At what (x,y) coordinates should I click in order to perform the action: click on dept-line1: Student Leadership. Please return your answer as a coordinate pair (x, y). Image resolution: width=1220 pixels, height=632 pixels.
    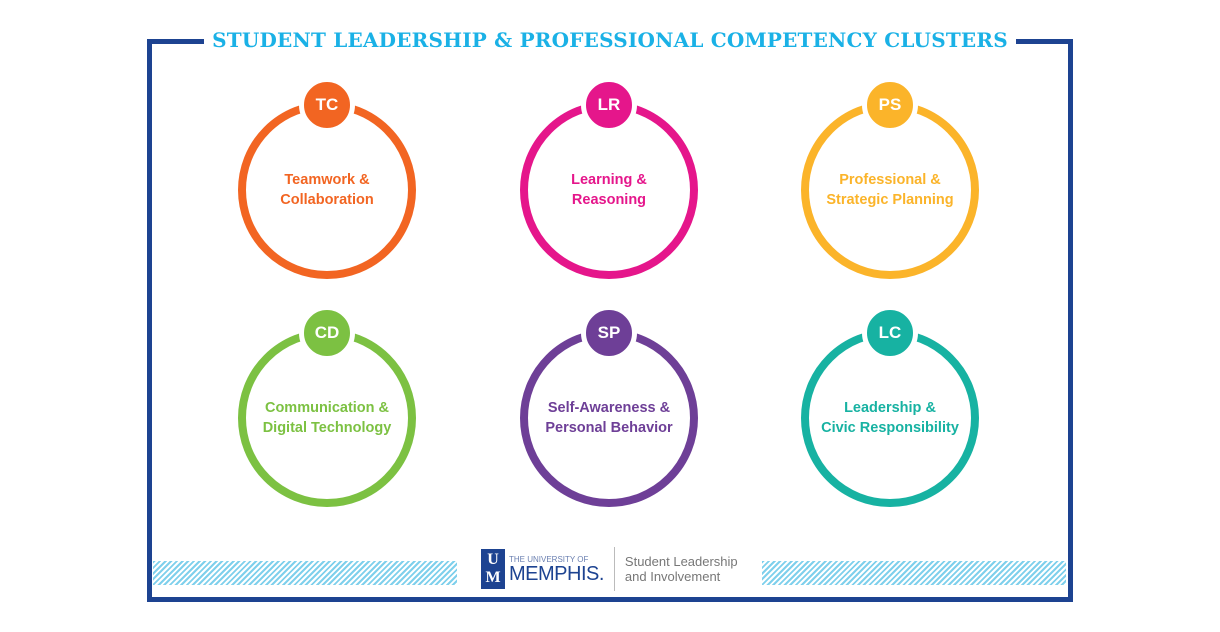
    Looking at the image, I should click on (681, 561).